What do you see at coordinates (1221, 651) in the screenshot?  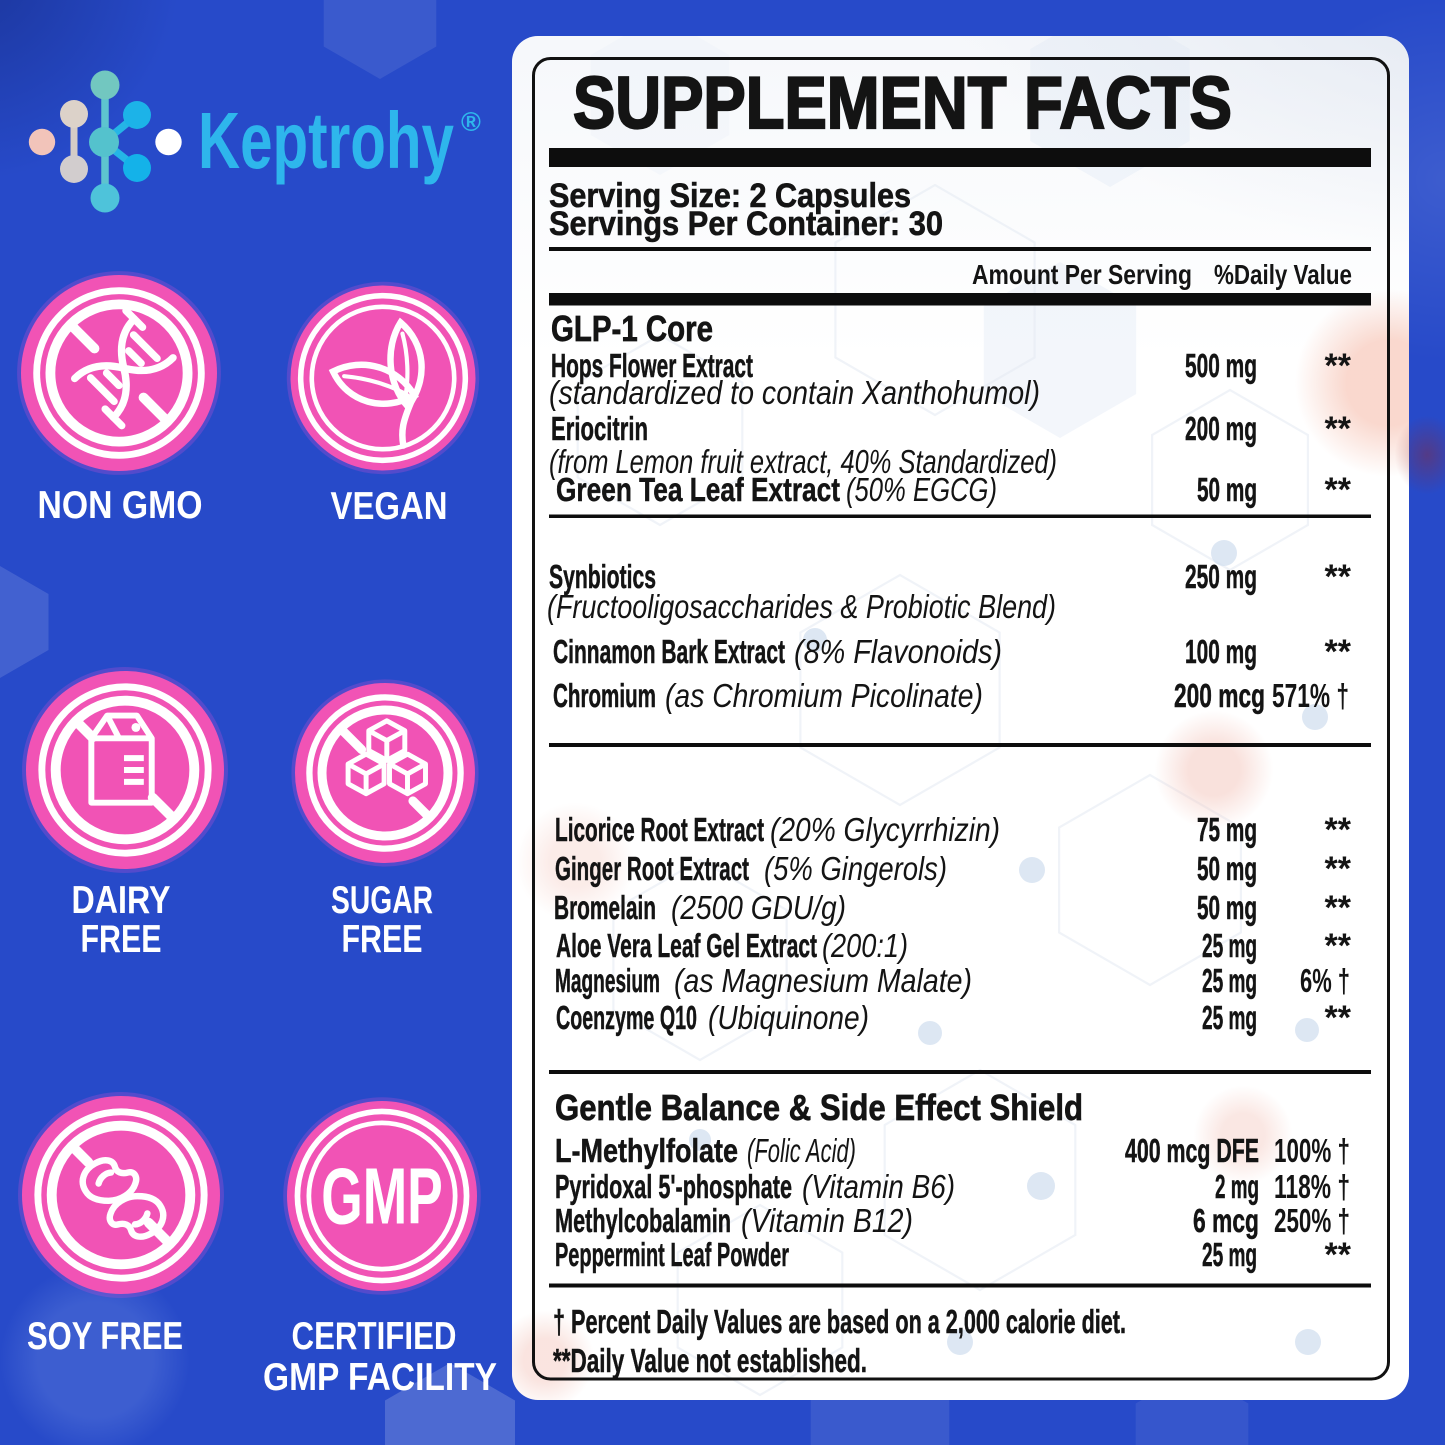 I see `svg-text: 100 mg` at bounding box center [1221, 651].